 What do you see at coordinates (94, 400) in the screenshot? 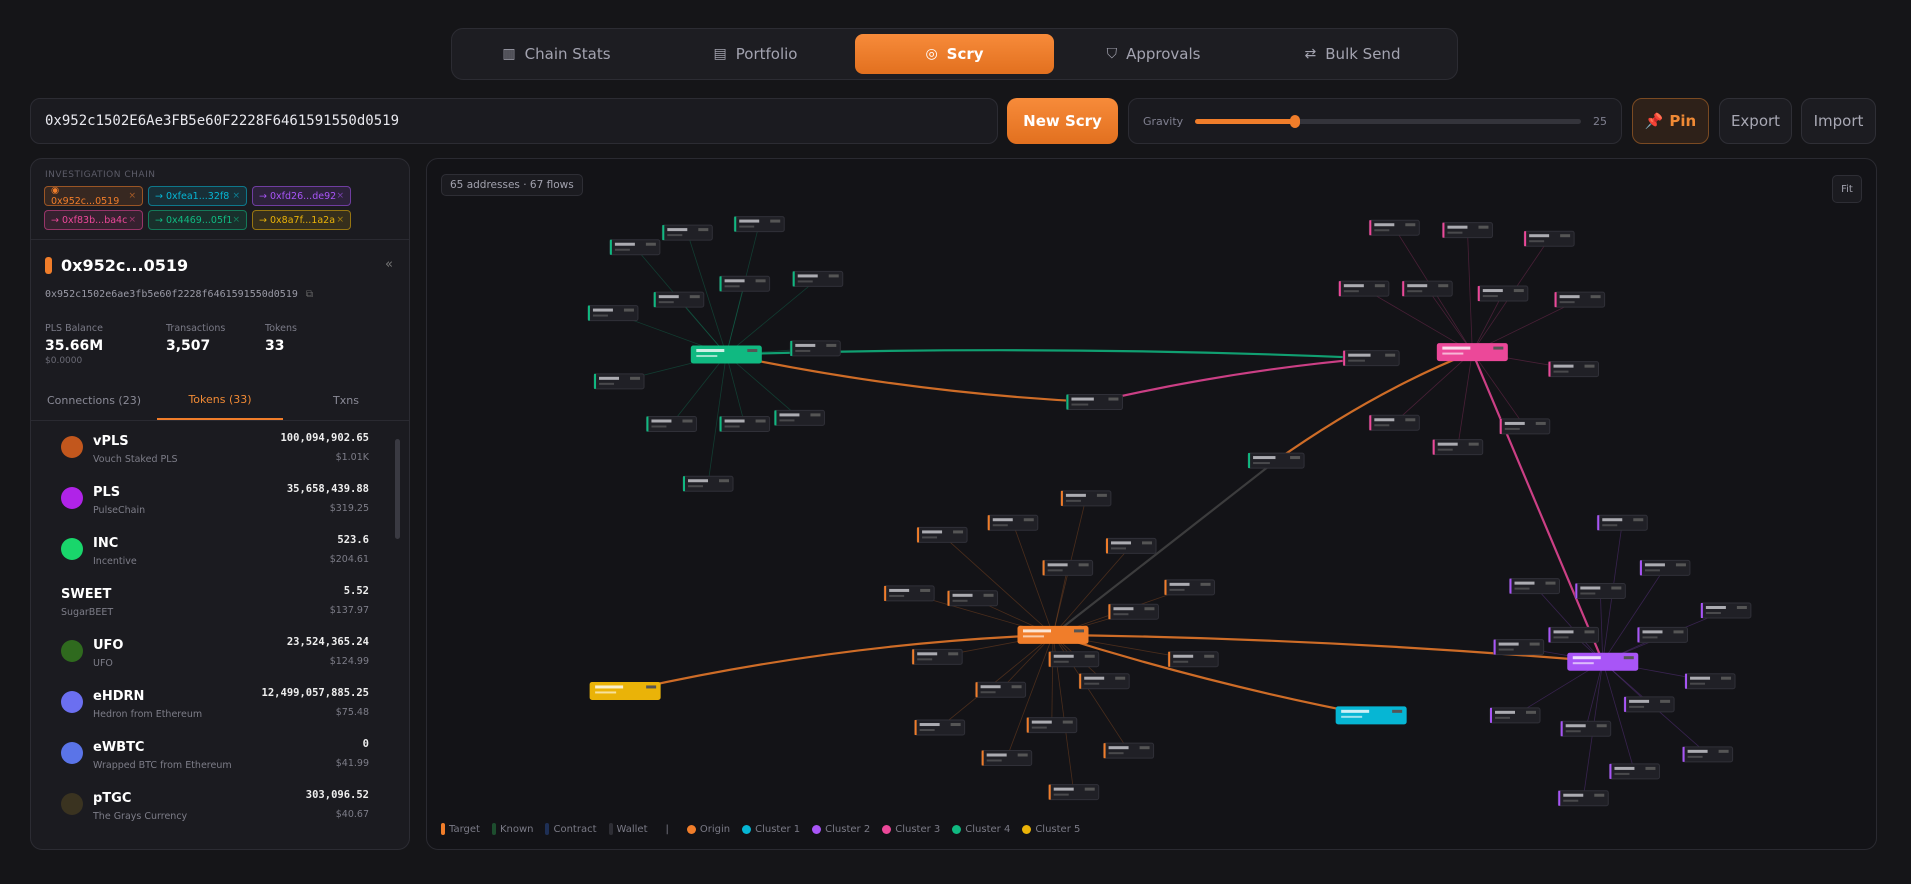
I see `tab-connections: Connections (23)` at bounding box center [94, 400].